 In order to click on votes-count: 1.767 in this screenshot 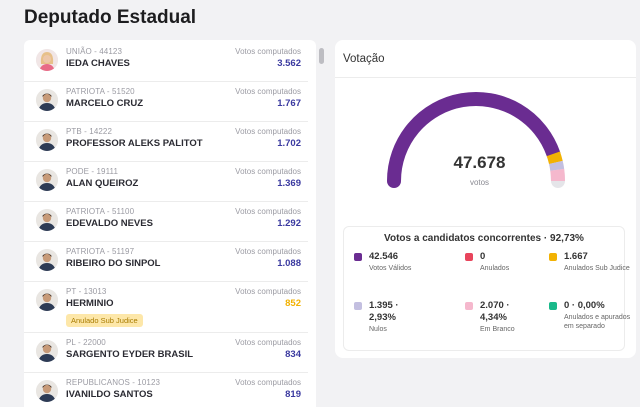, I will do `click(289, 103)`.